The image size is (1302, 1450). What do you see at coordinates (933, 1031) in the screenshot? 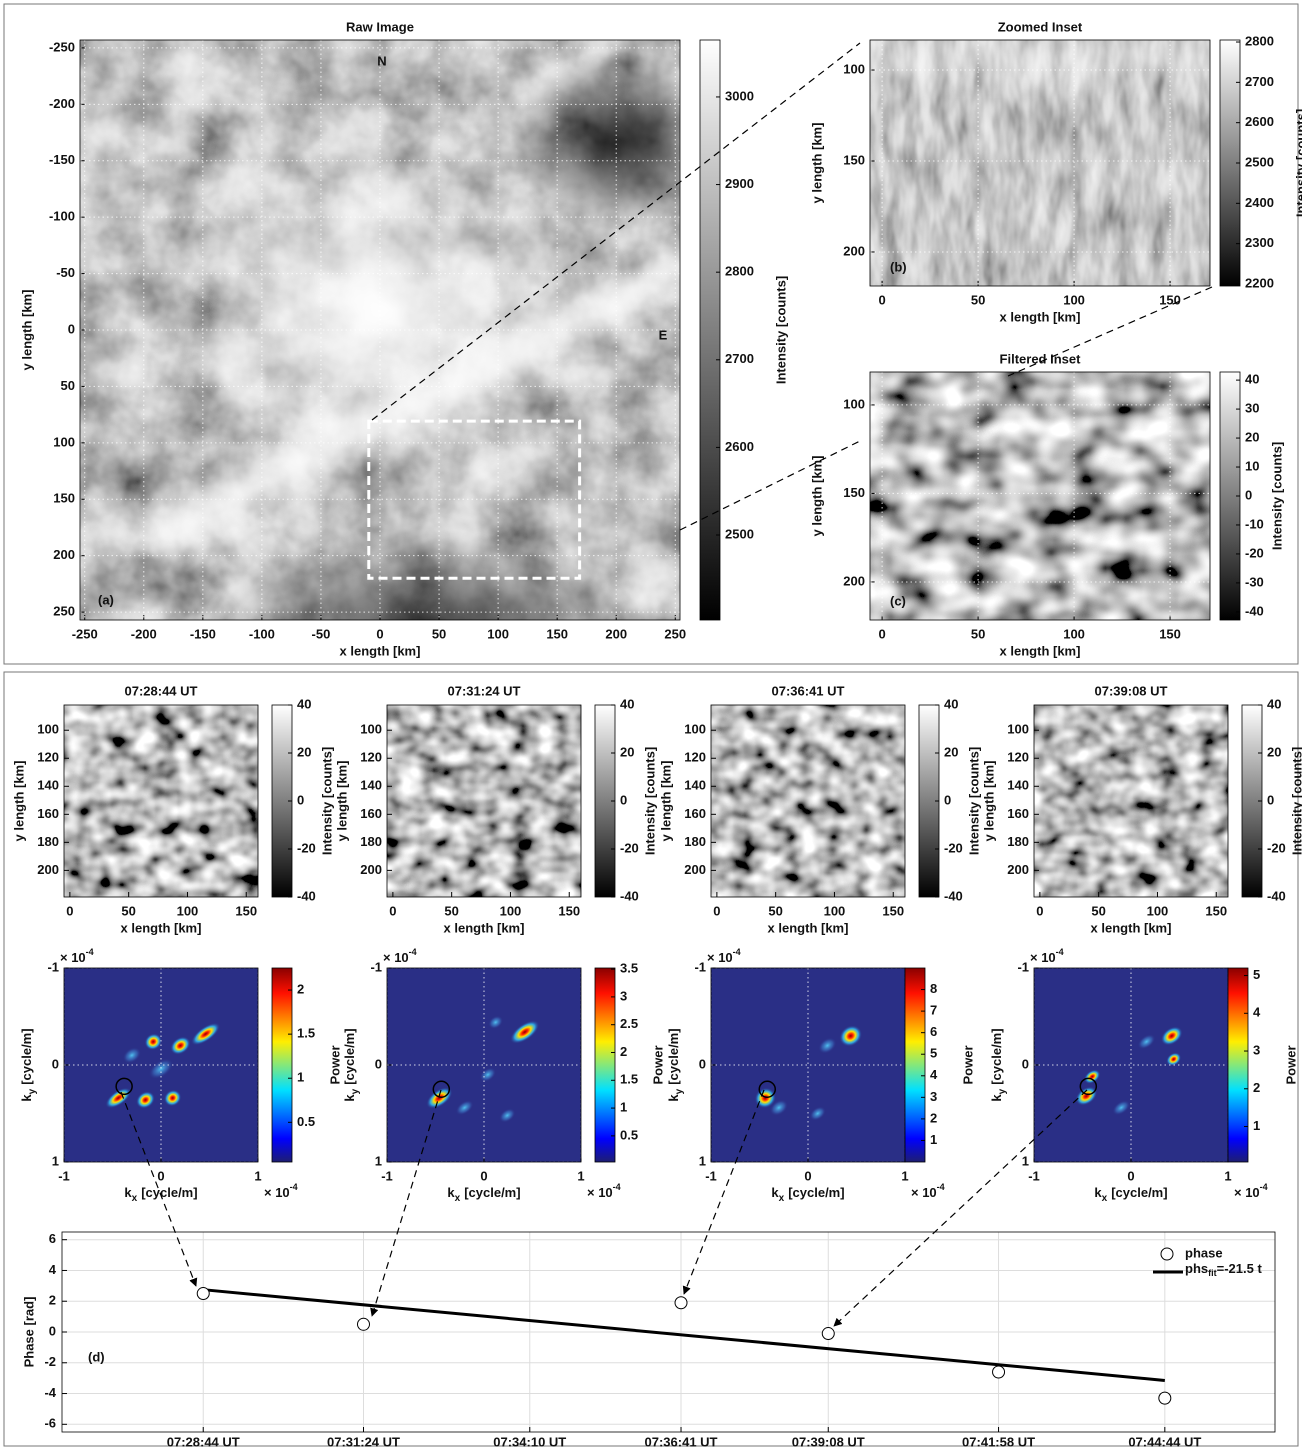
I see `colorbar-tick-label: 6` at bounding box center [933, 1031].